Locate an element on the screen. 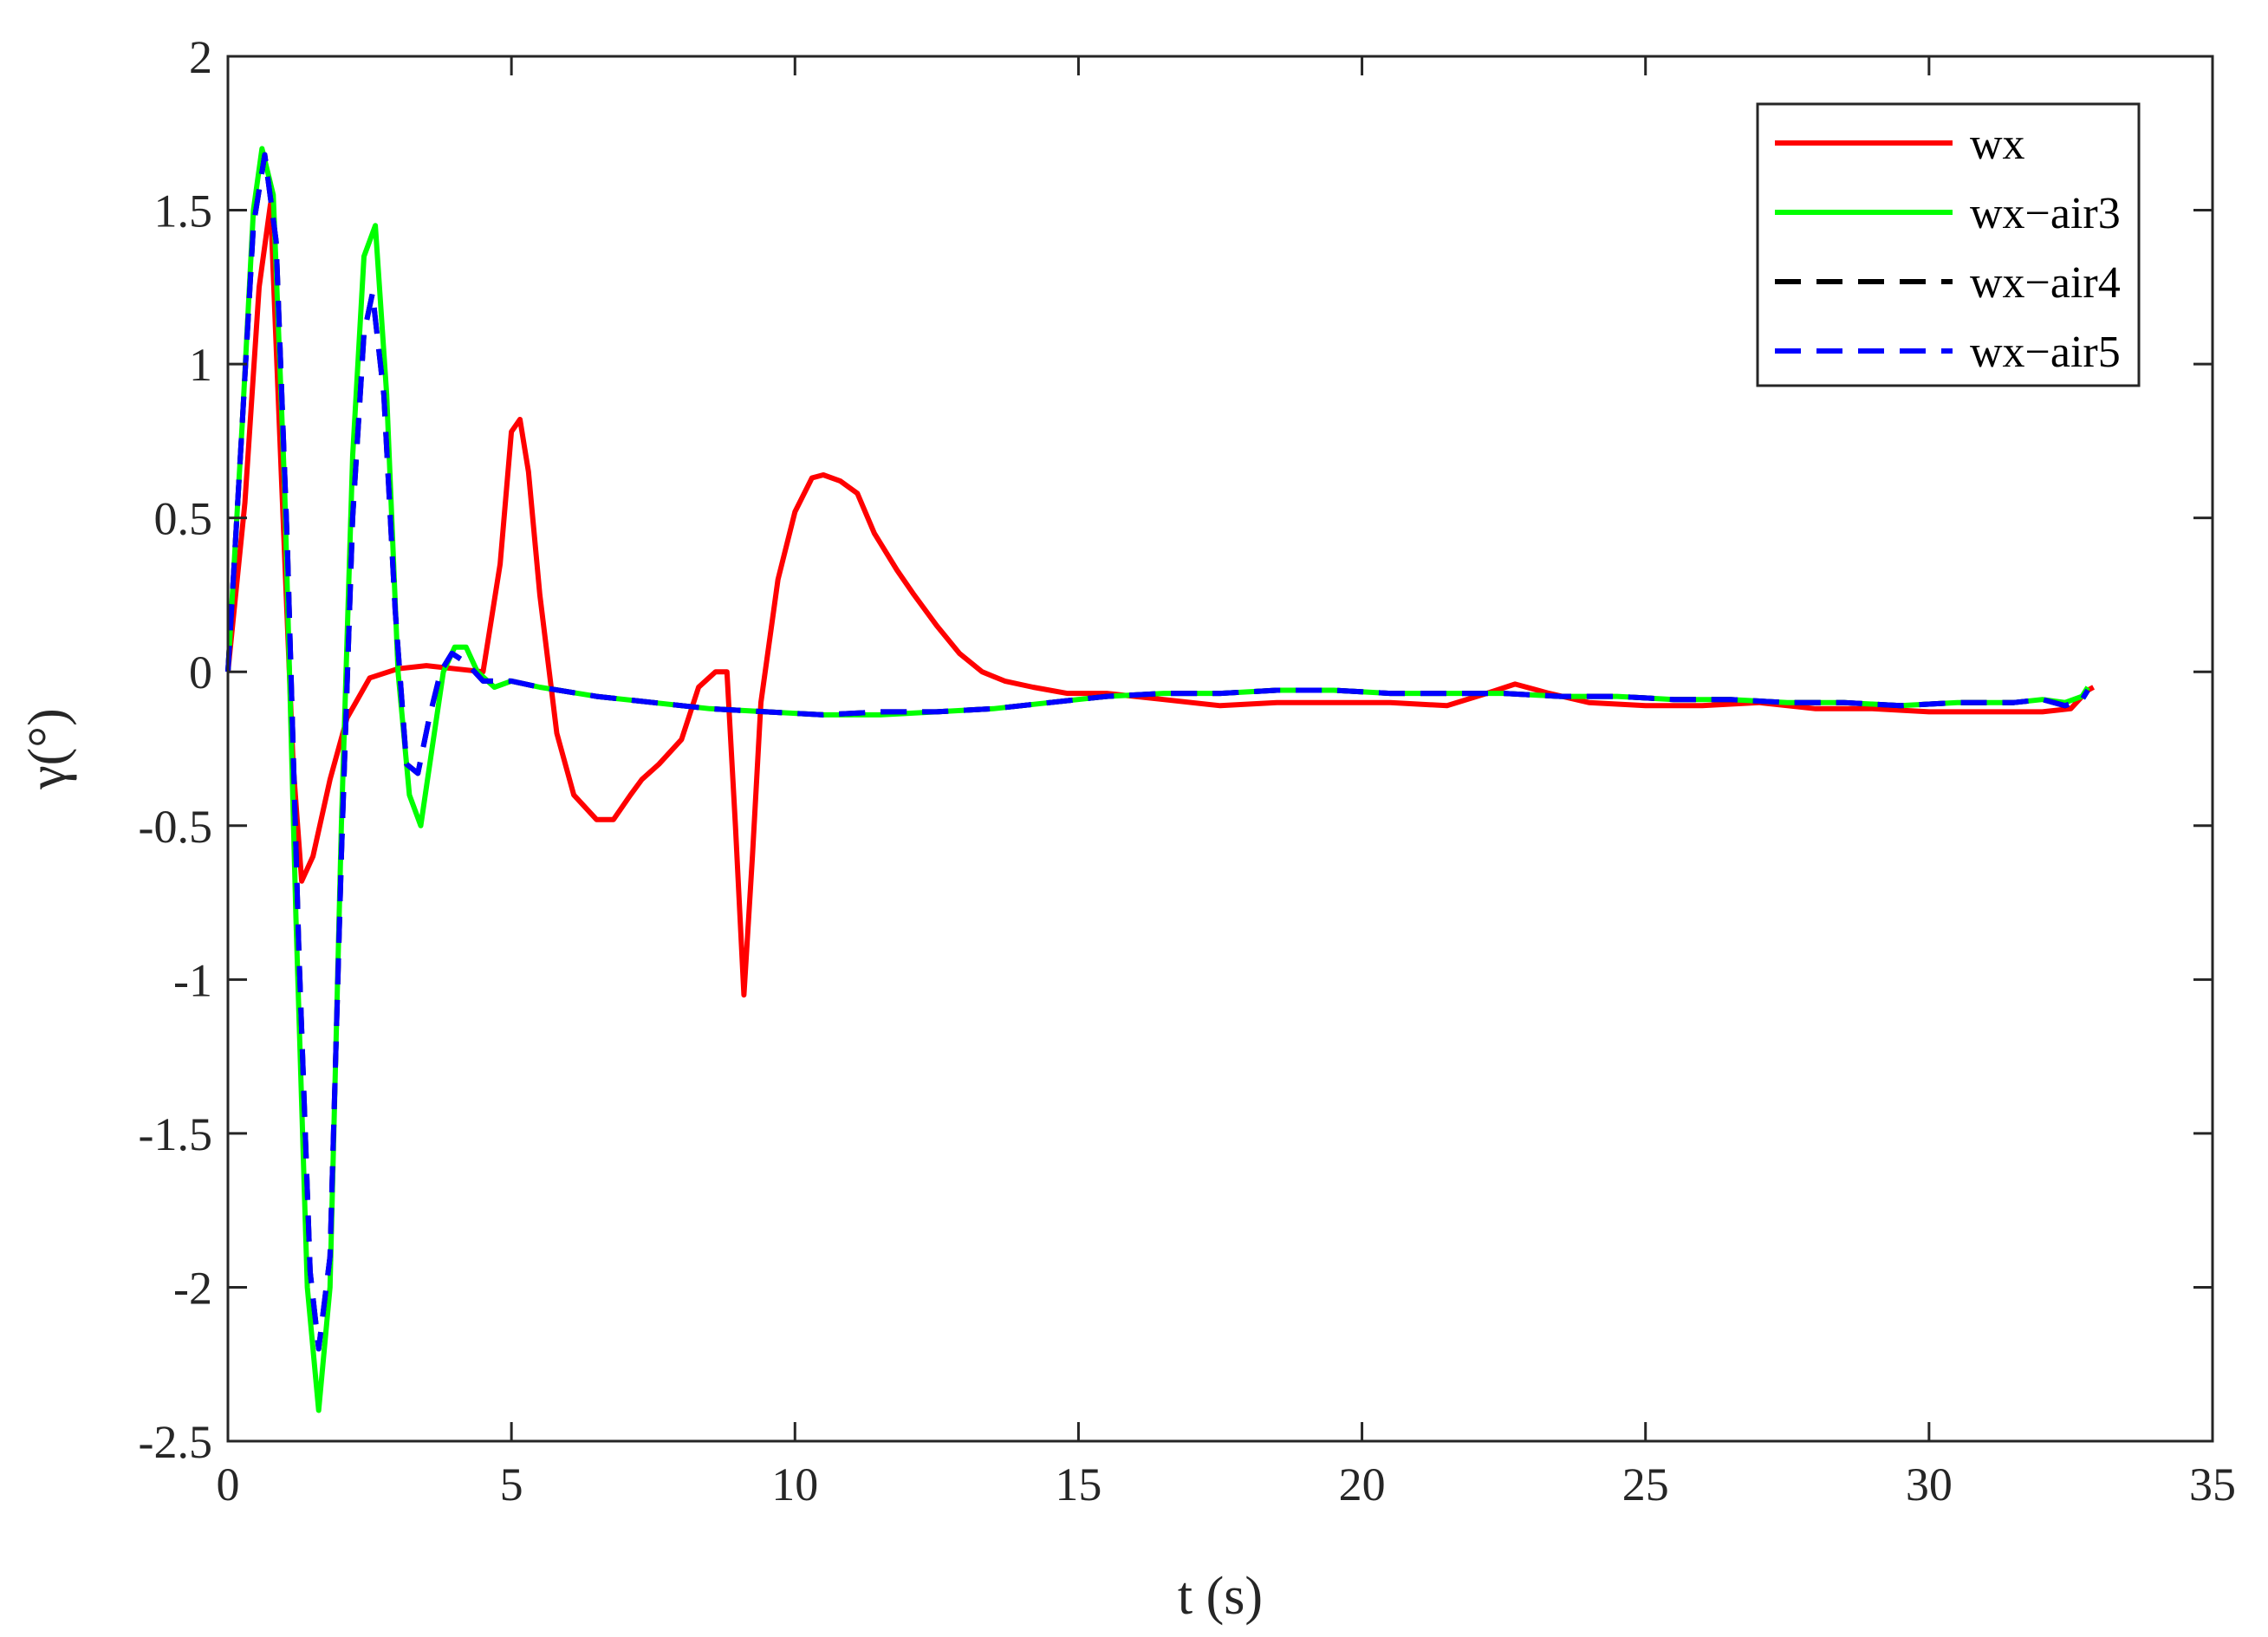 This screenshot has width=2268, height=1637. y-tick-label: -2.5 is located at coordinates (175, 1442).